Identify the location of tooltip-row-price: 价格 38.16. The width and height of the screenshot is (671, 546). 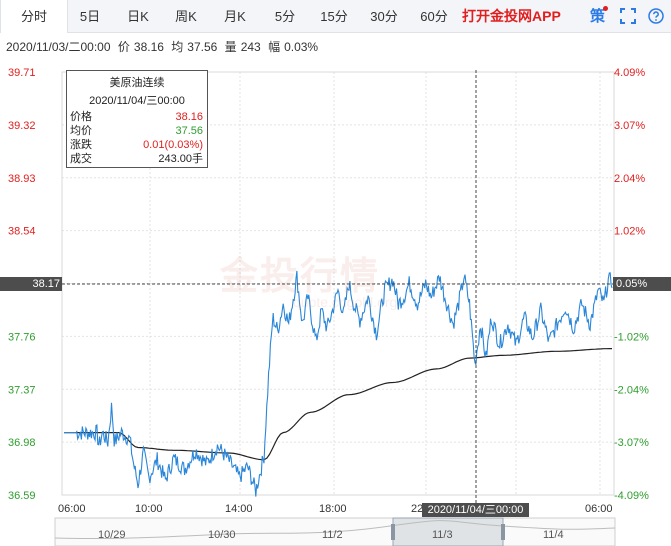
(137, 117).